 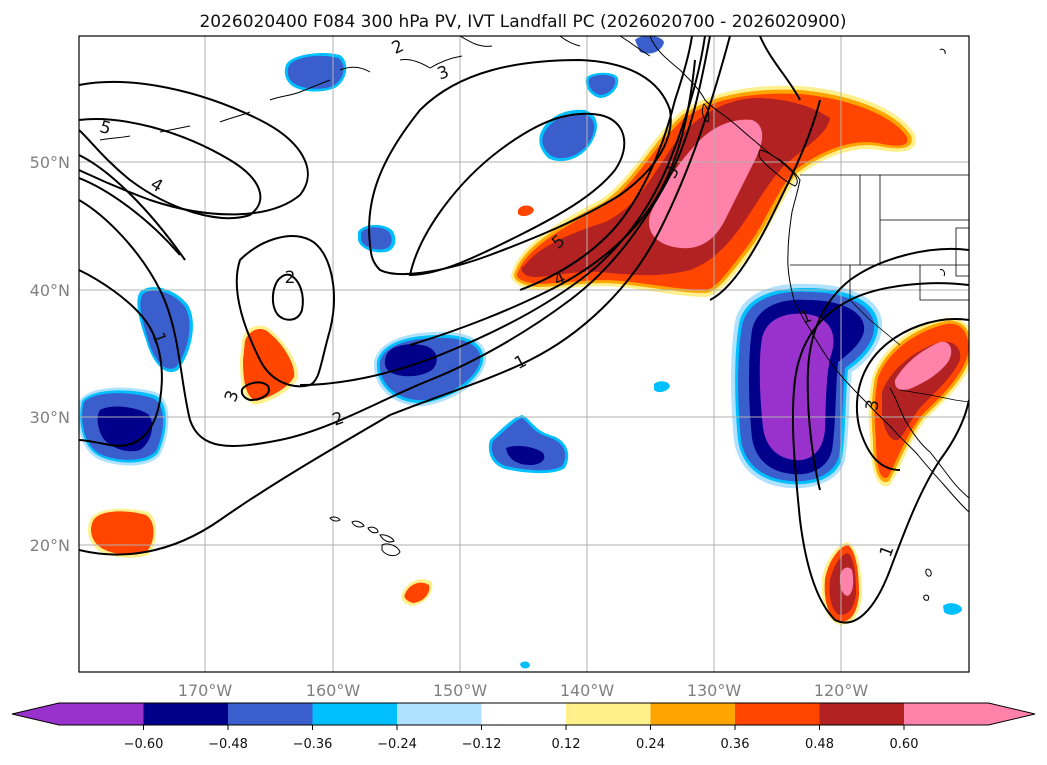 I want to click on contour-3-east, so click(x=912, y=394).